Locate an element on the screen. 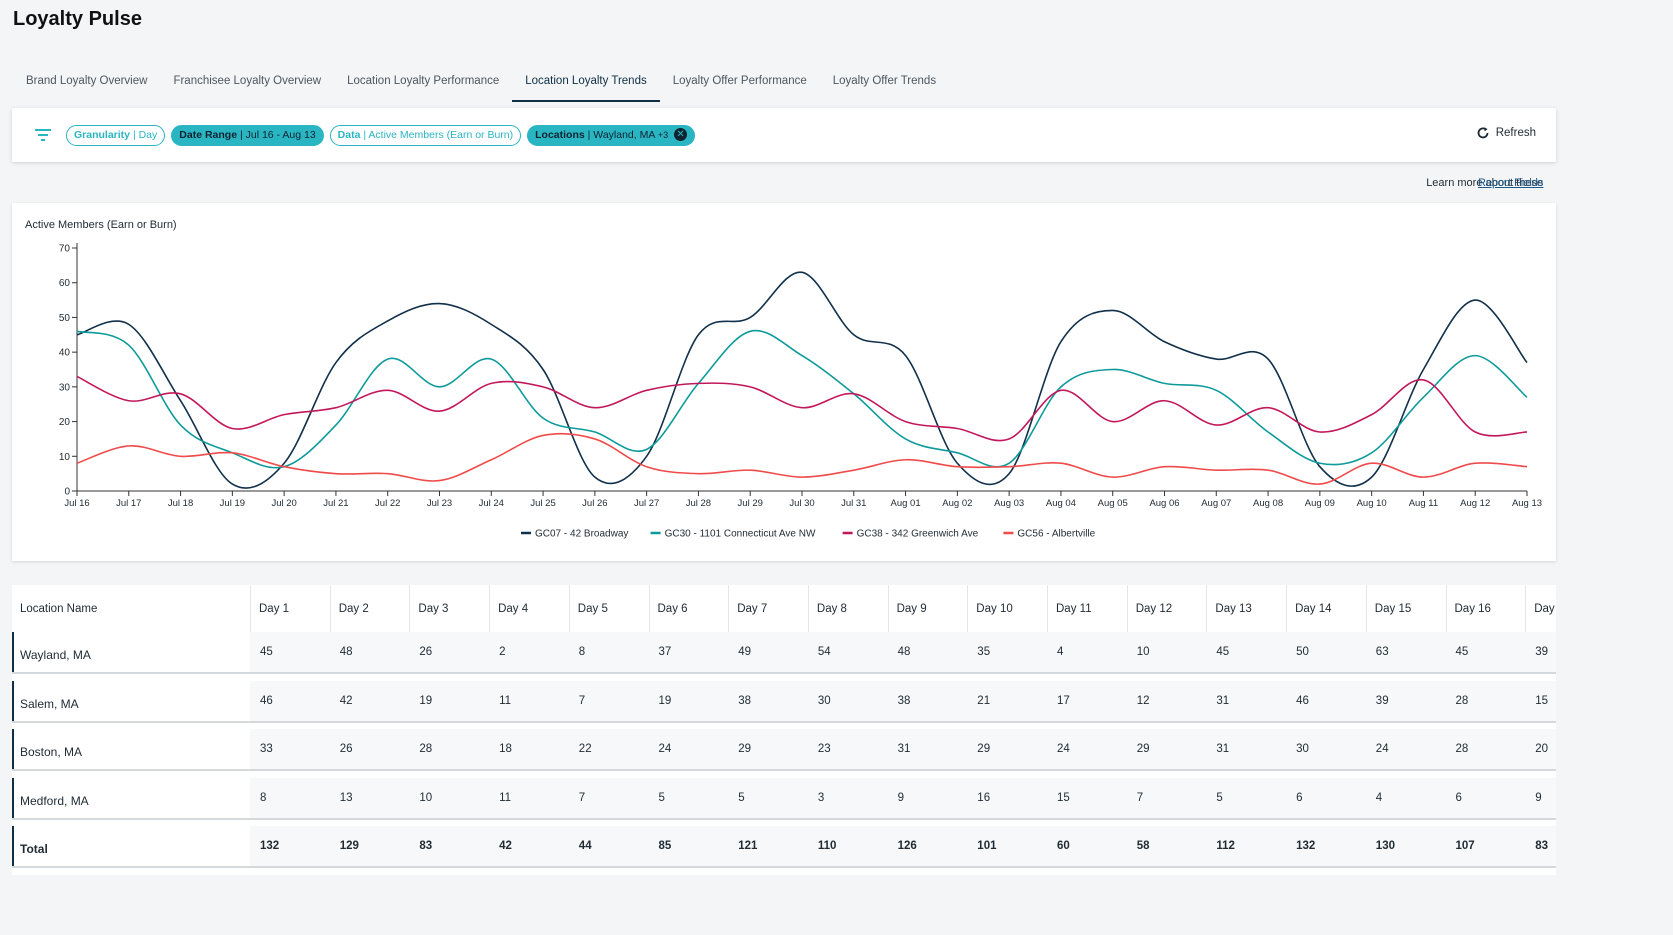 This screenshot has height=935, width=1673. table-cell: 101 is located at coordinates (987, 846).